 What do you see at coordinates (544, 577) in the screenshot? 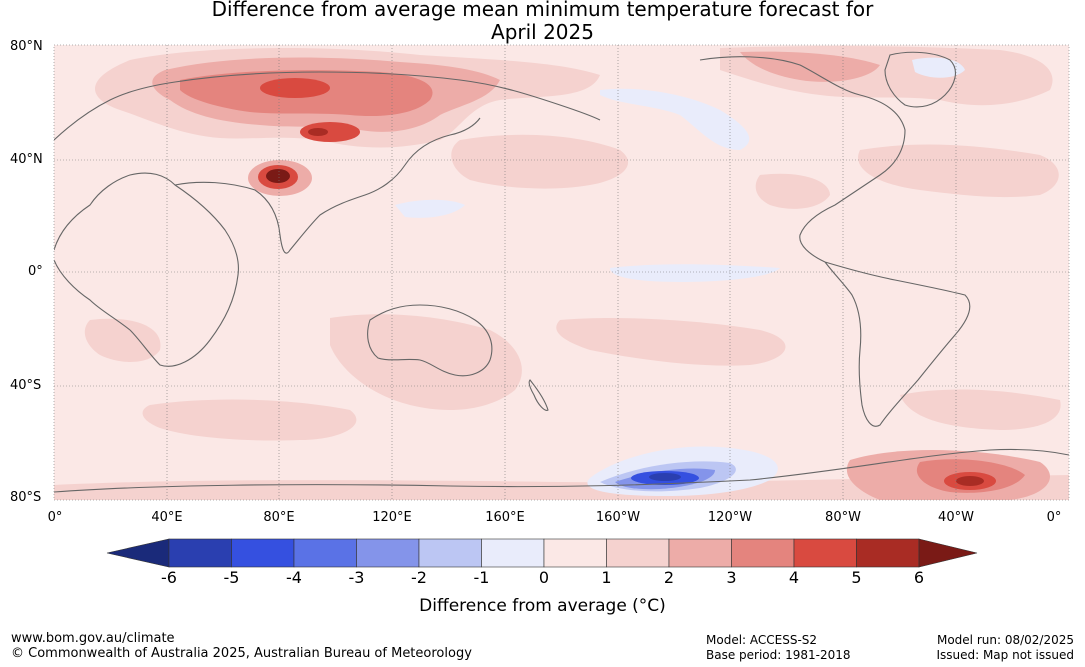
I see `colorbar-tick: 0` at bounding box center [544, 577].